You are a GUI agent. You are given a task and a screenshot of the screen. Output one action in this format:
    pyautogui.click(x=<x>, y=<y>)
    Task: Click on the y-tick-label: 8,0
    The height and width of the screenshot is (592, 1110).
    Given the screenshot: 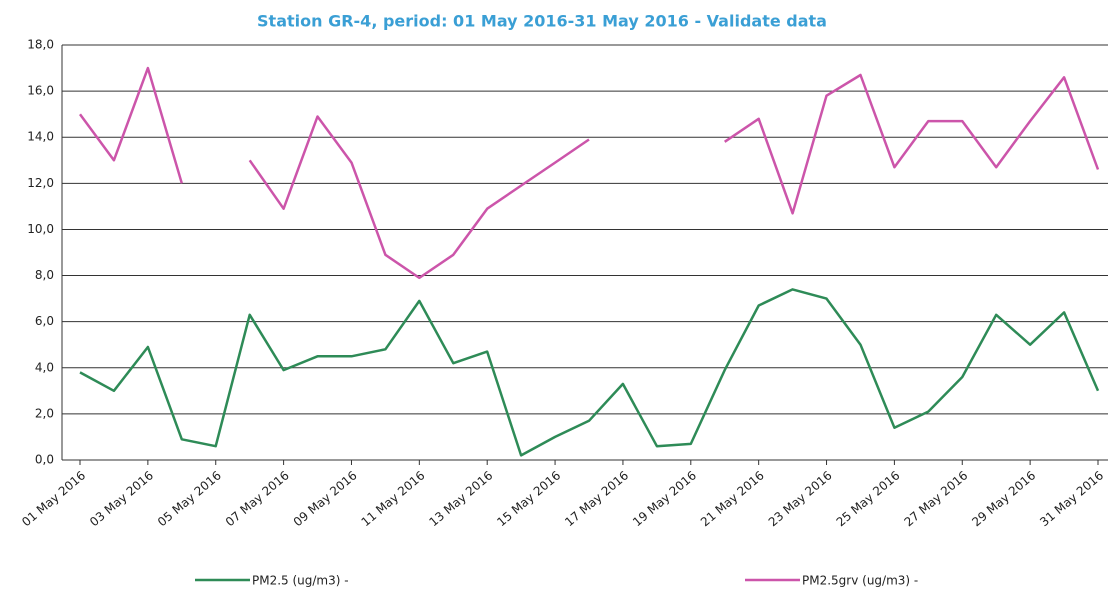 What is the action you would take?
    pyautogui.click(x=44, y=275)
    